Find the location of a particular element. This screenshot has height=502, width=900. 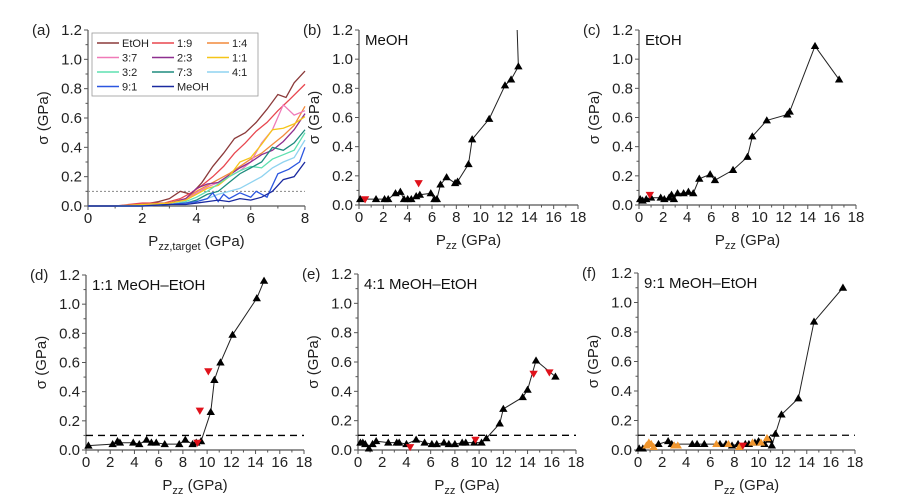

x-tick-label: 16 is located at coordinates (279, 462).